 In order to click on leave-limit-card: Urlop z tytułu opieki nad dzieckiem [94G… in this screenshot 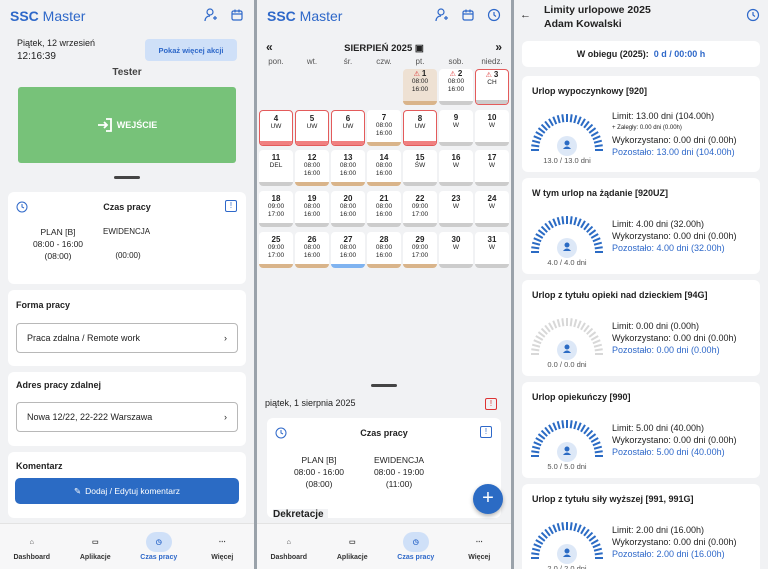, I will do `click(641, 328)`.